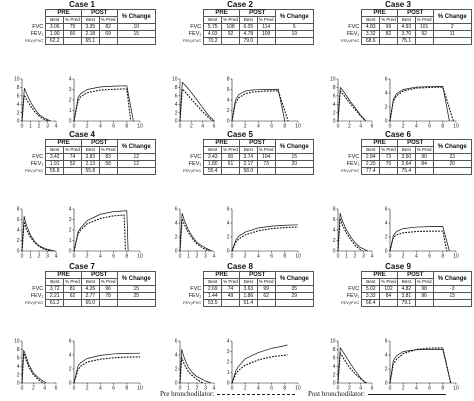 The image size is (474, 401). I want to click on pre-pred-value: 49, so click(230, 296).